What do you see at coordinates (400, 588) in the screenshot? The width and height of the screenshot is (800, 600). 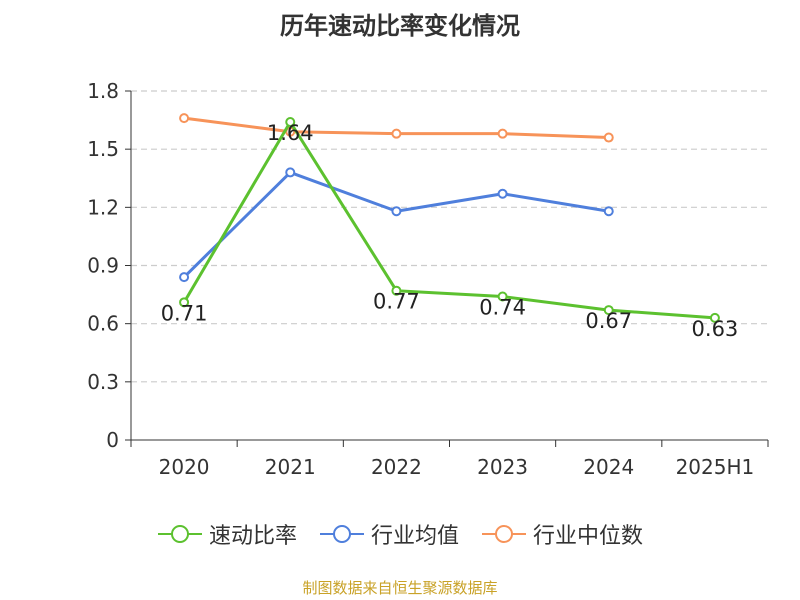 I see `source-note: 制图数据来自恒生聚源数据库` at bounding box center [400, 588].